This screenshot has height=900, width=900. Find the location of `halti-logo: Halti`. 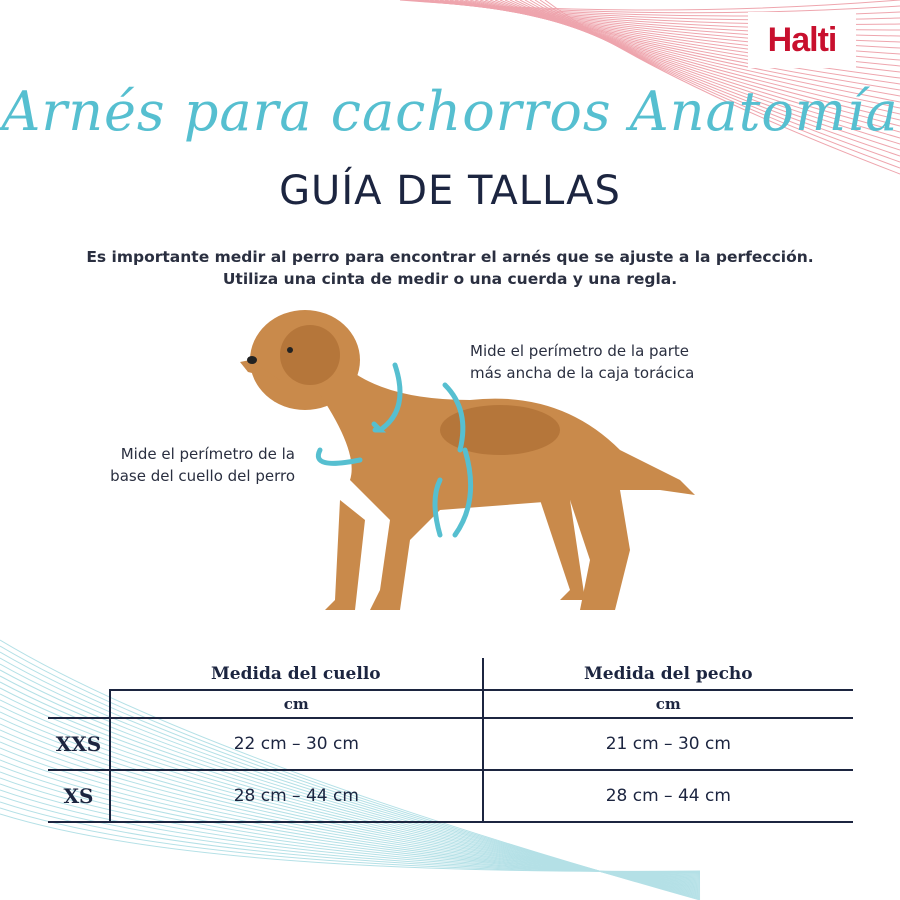

halti-logo: Halti is located at coordinates (802, 40).